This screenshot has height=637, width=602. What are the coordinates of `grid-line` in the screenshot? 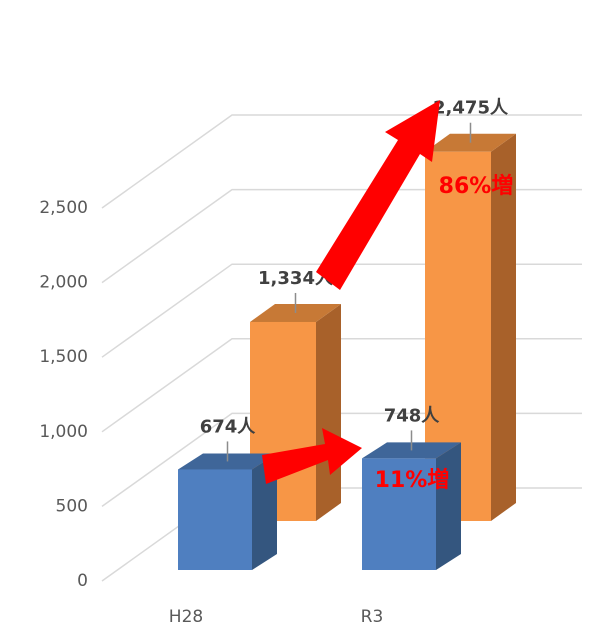 It's located at (341, 161).